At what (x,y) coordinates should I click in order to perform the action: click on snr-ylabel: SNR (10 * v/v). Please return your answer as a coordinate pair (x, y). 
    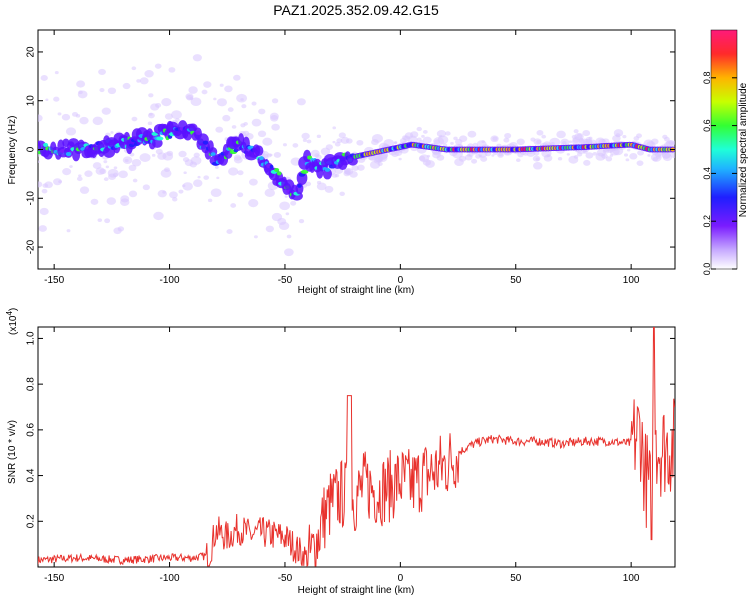
    Looking at the image, I should click on (12, 452).